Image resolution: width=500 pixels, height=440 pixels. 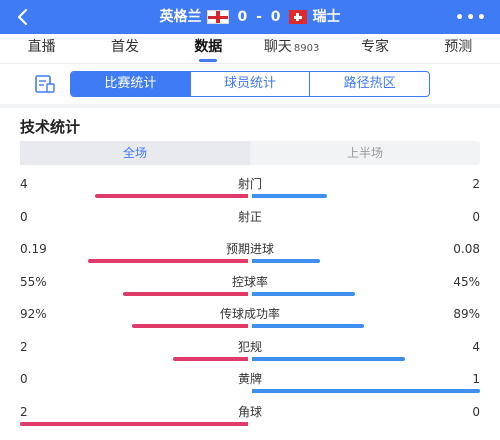 What do you see at coordinates (476, 184) in the screenshot?
I see `stat-away-value: 2` at bounding box center [476, 184].